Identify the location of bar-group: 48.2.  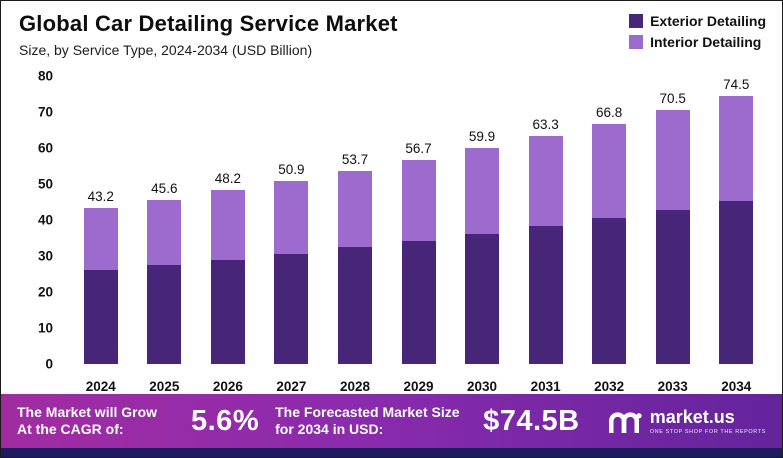
(228, 220).